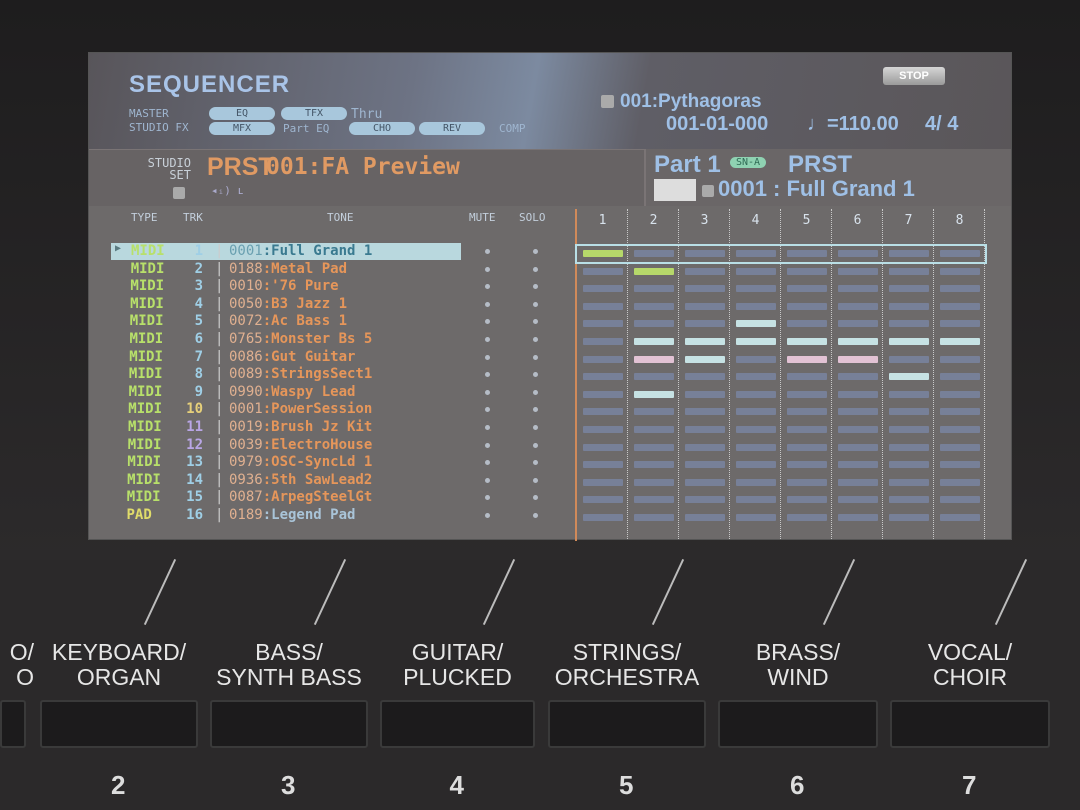  I want to click on tone-name: 0979:OSC-SyncLd 1, so click(300, 462).